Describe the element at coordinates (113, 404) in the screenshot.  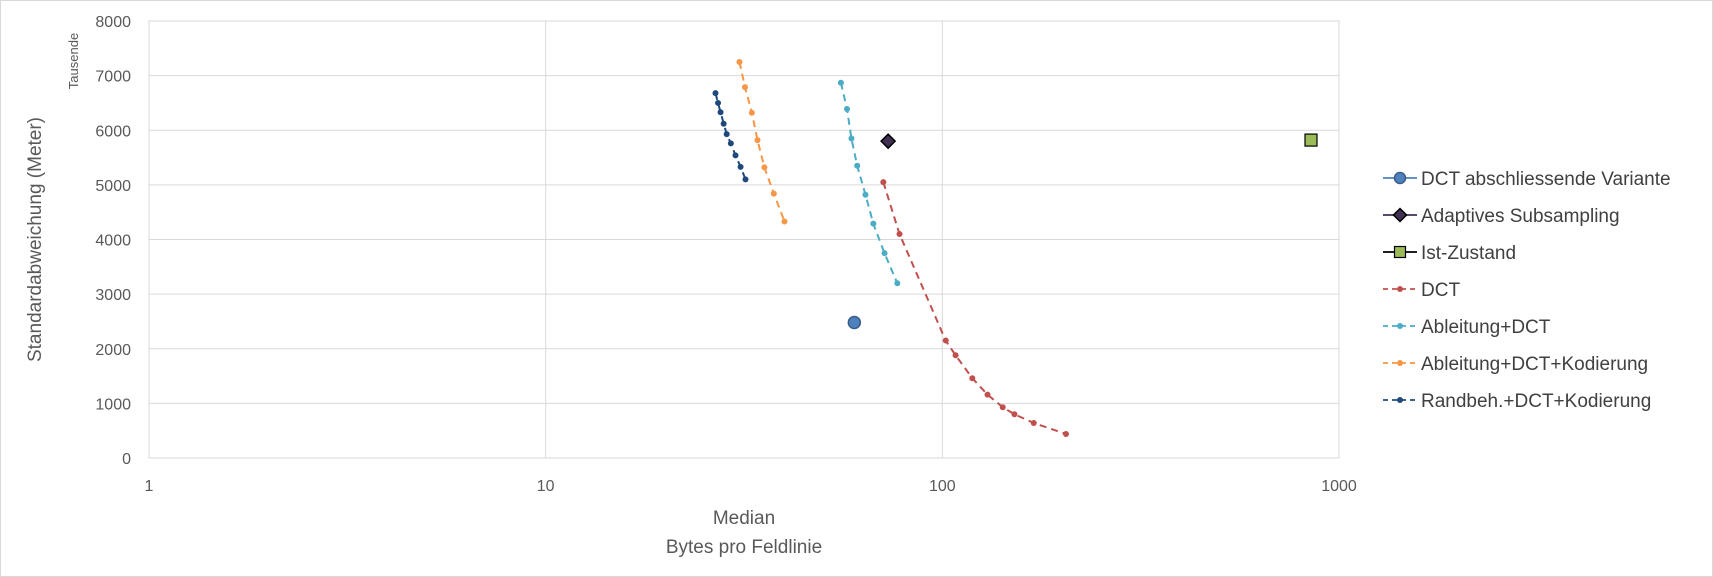
I see `y-tick-label: 1000` at that location.